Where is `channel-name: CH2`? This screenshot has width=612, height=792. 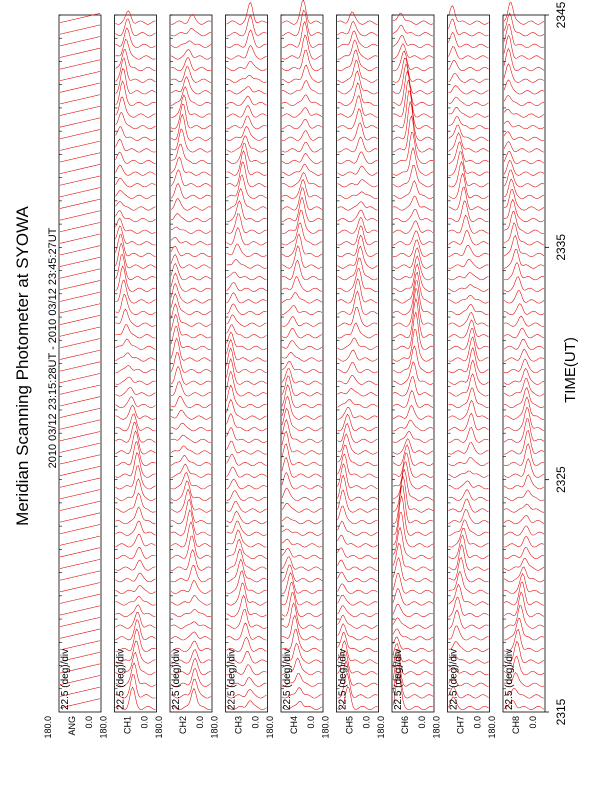 channel-name: CH2 is located at coordinates (183, 725).